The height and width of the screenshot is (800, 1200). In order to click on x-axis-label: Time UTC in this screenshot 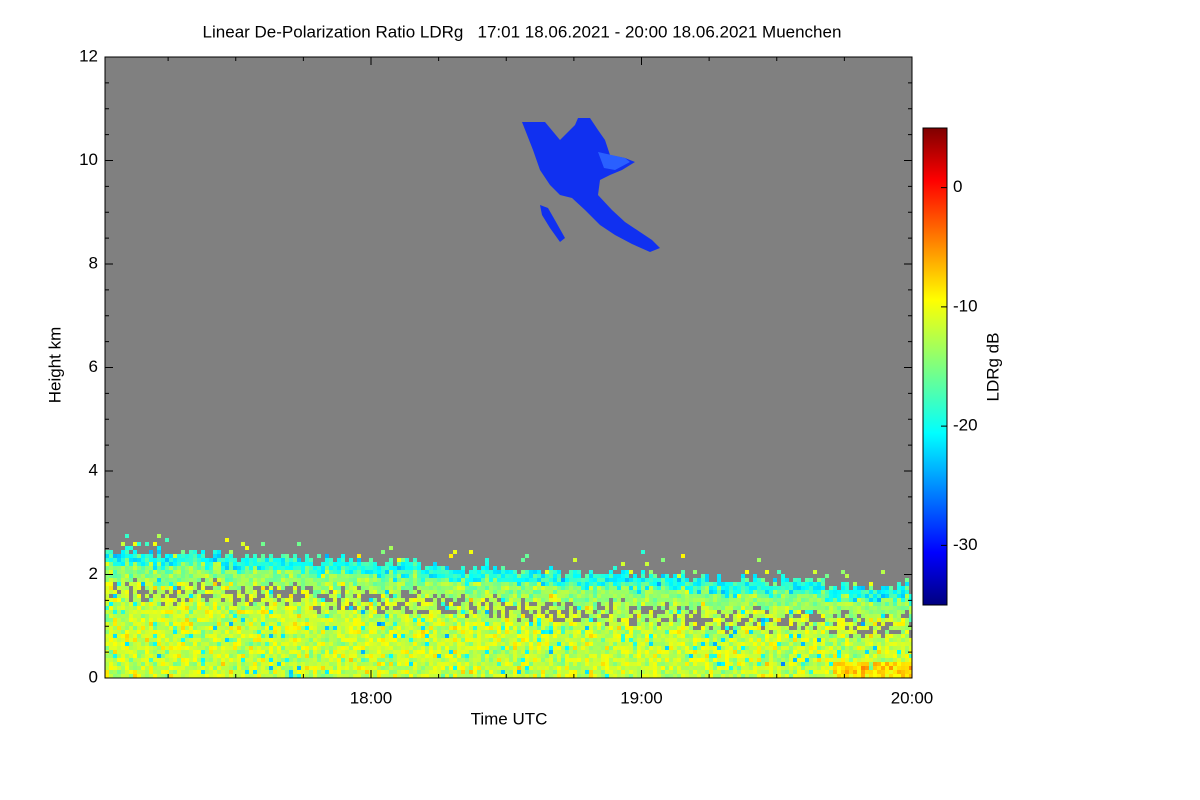, I will do `click(509, 718)`.